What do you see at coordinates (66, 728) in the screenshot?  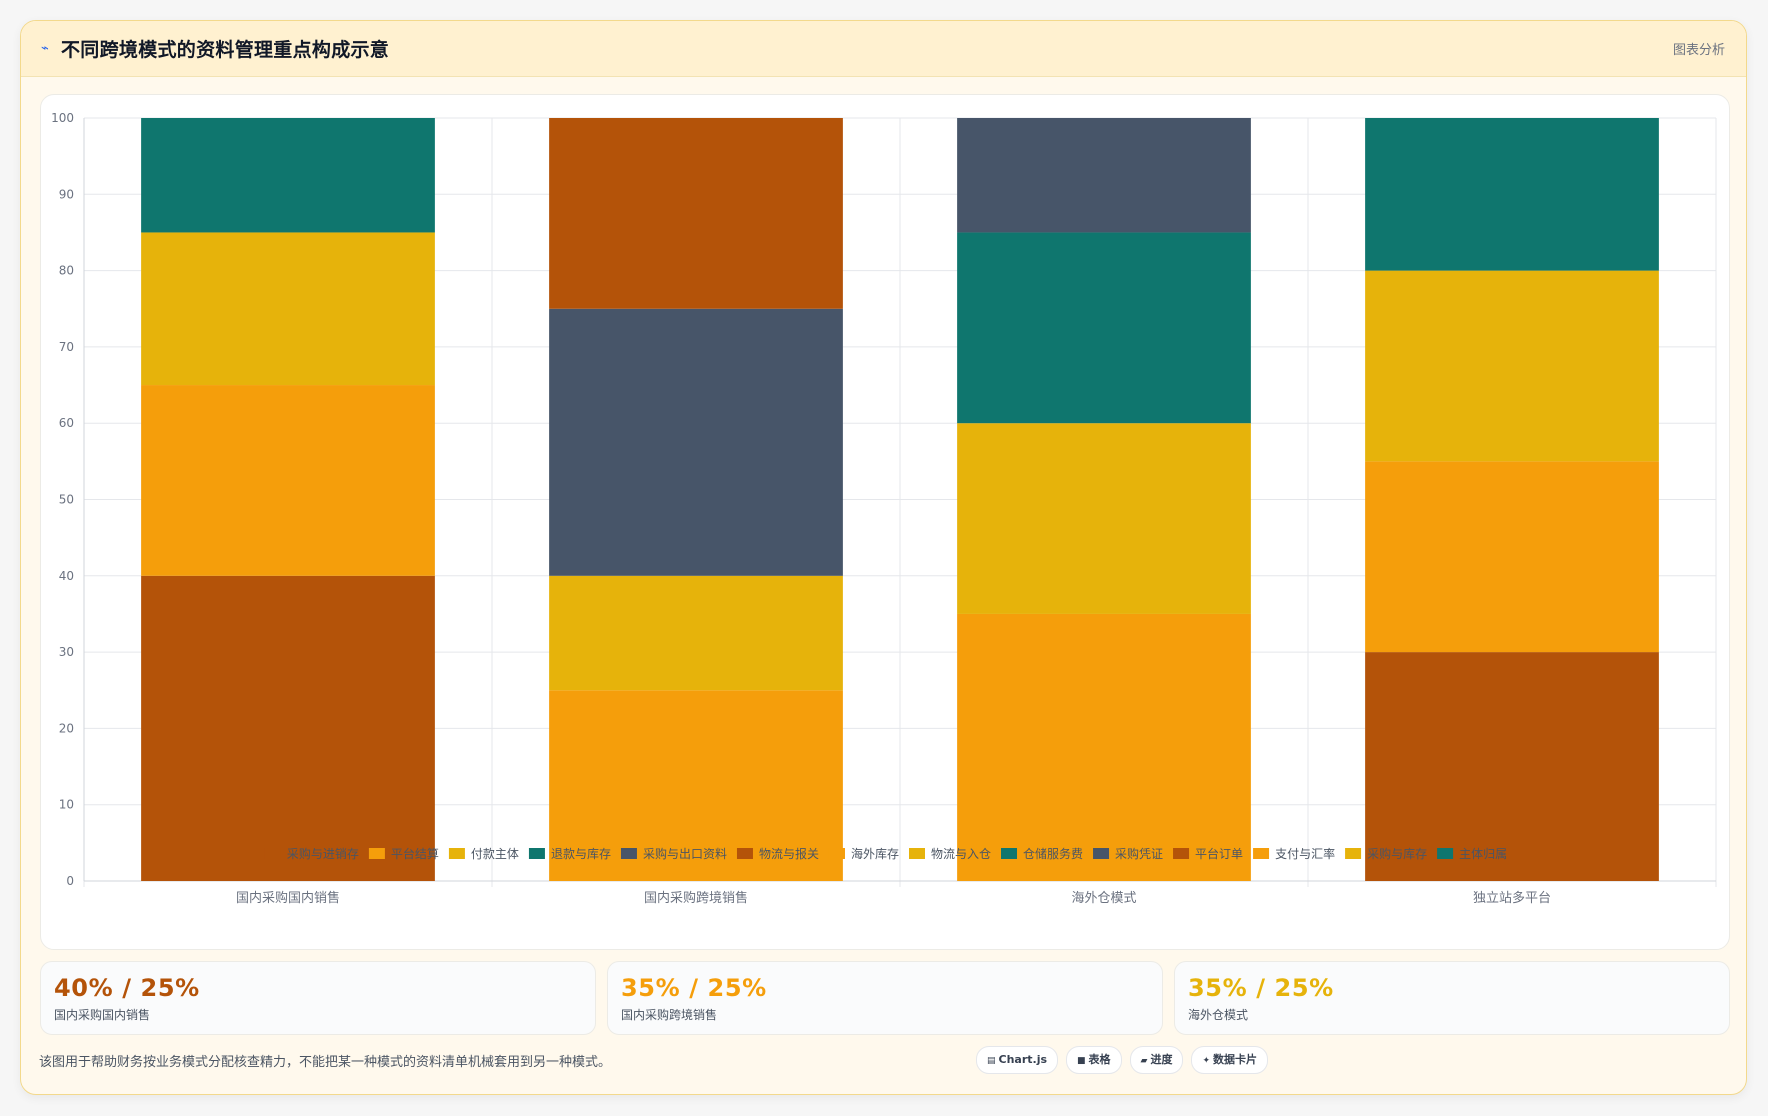 I see `y-tick-label: 20` at bounding box center [66, 728].